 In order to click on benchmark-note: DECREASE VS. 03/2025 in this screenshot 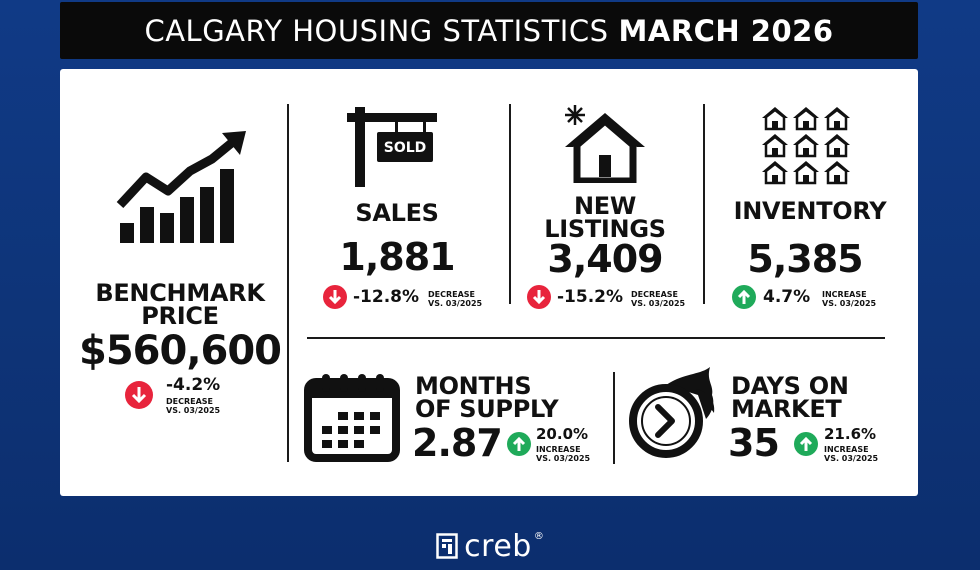, I will do `click(193, 406)`.